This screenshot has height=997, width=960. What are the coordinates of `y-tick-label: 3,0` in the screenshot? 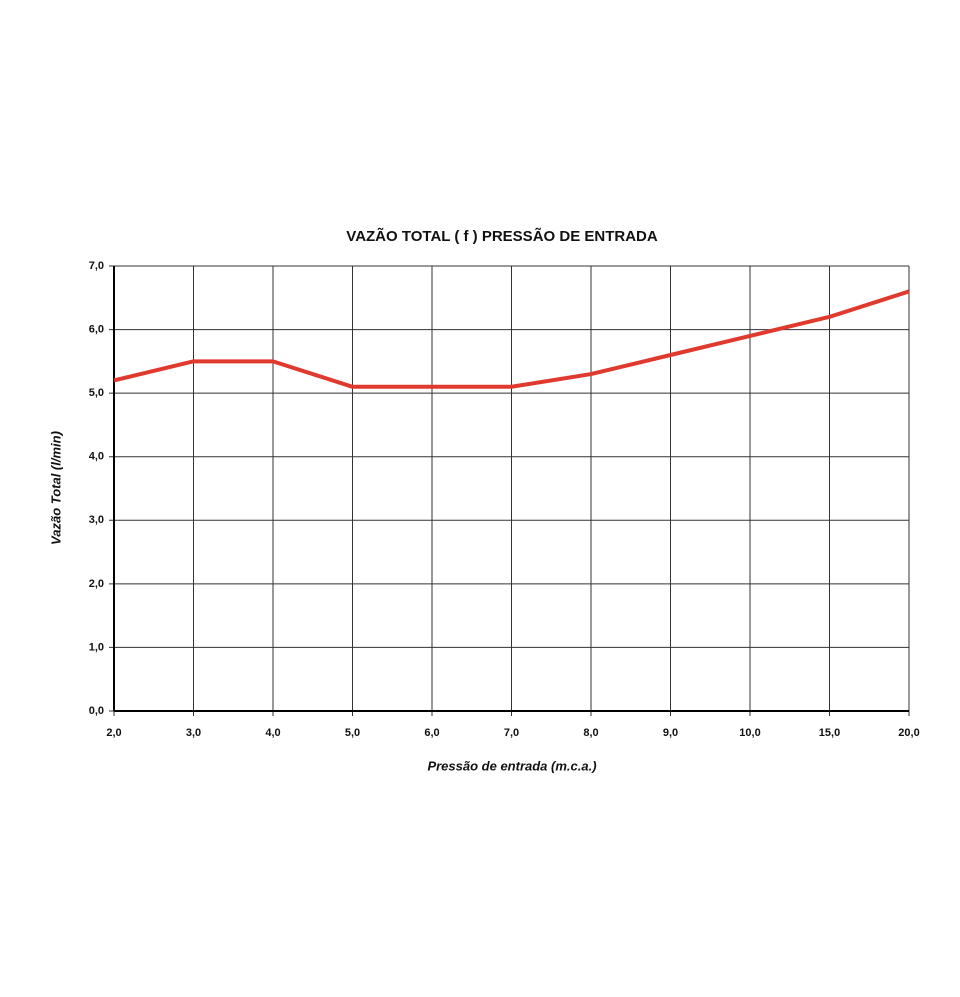 It's located at (96, 520).